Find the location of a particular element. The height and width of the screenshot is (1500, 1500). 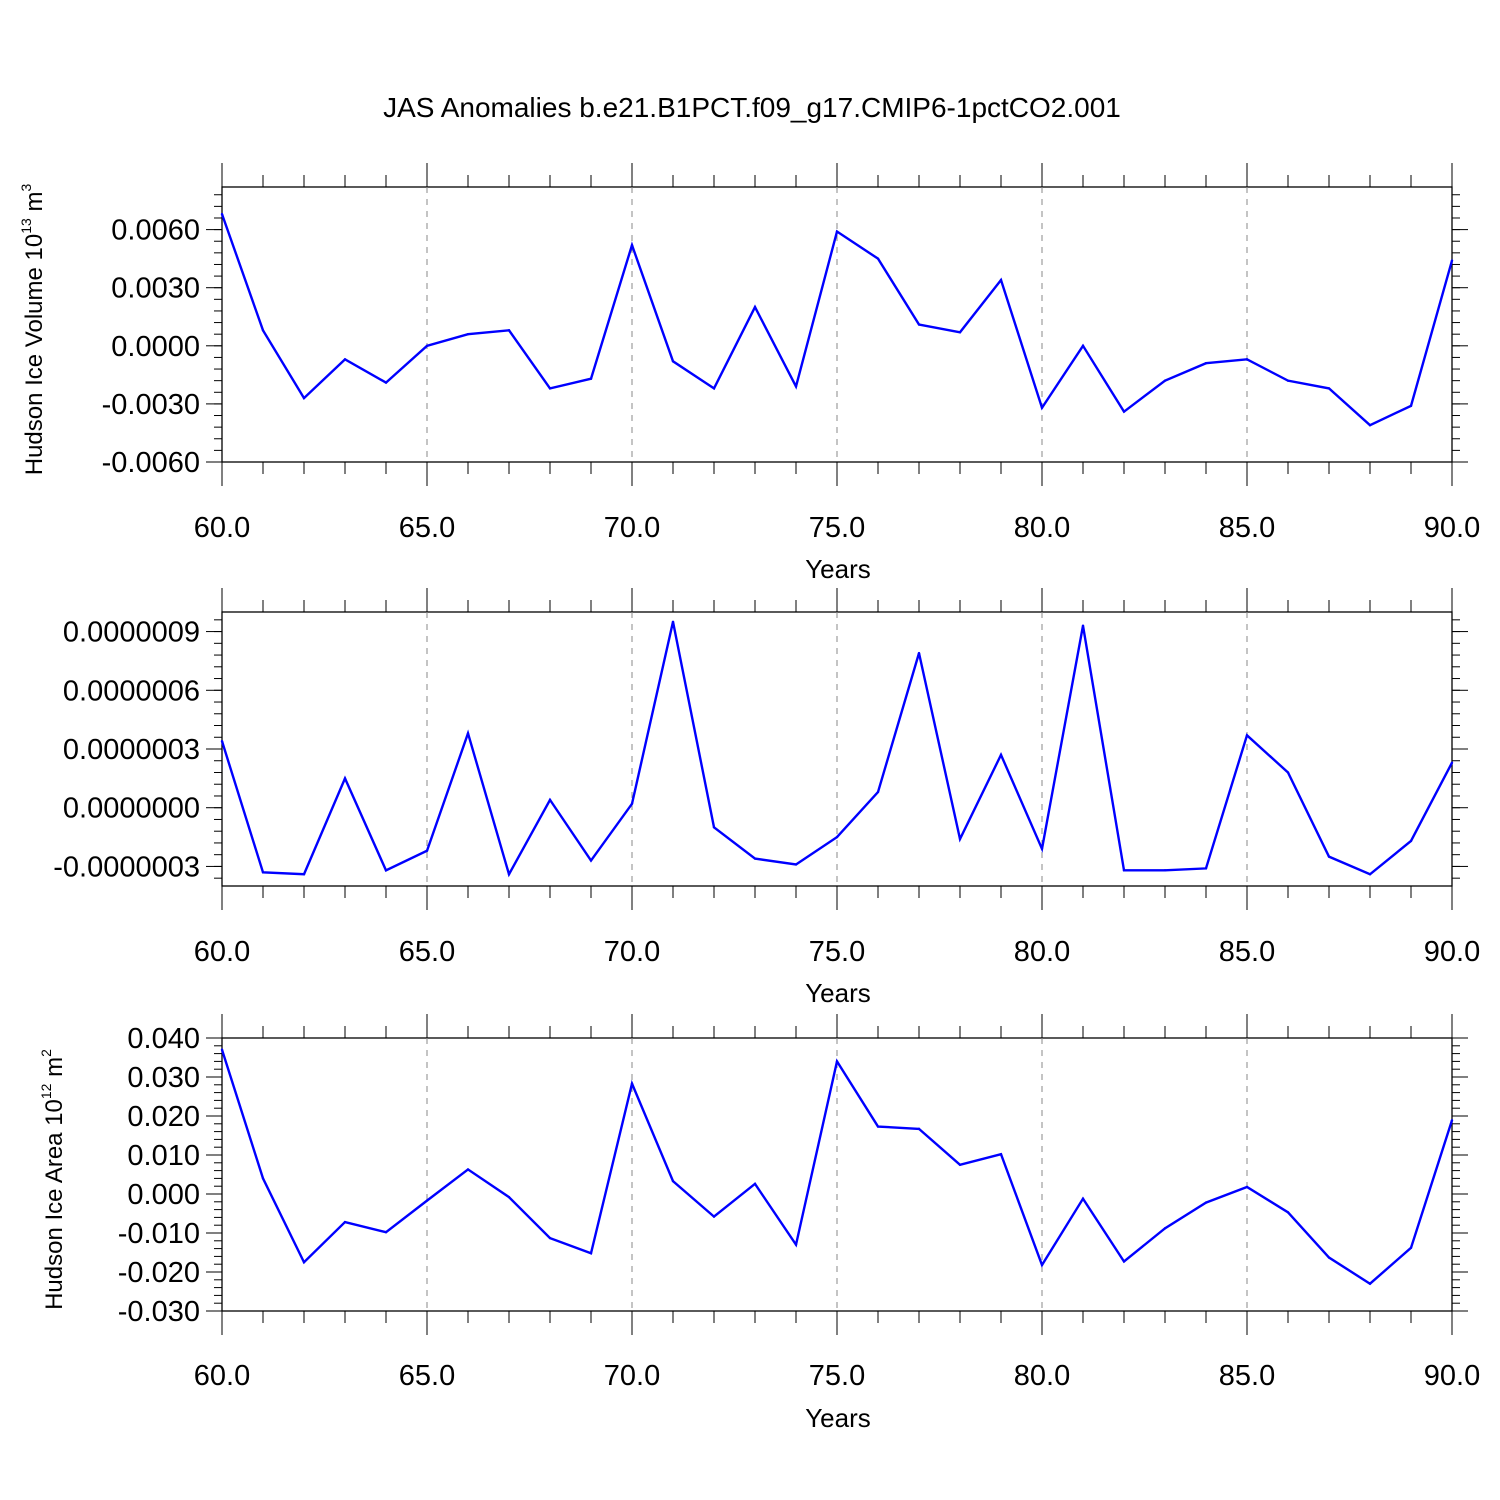

y-tick-label: -0.010 is located at coordinates (159, 1234).